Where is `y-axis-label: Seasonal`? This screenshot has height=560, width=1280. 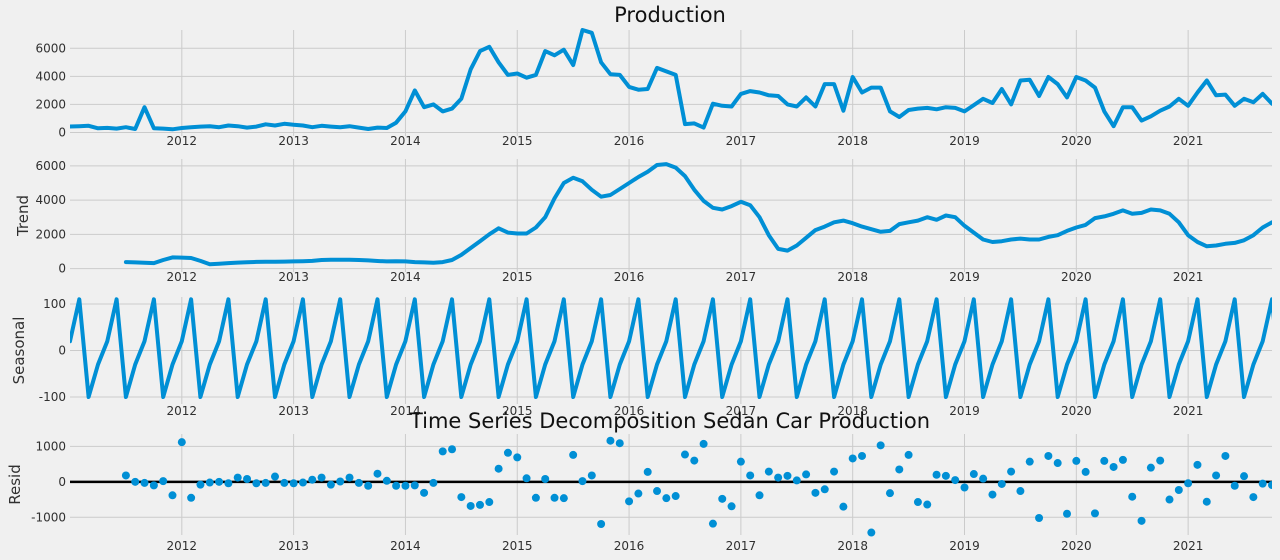
y-axis-label: Seasonal is located at coordinates (19, 351).